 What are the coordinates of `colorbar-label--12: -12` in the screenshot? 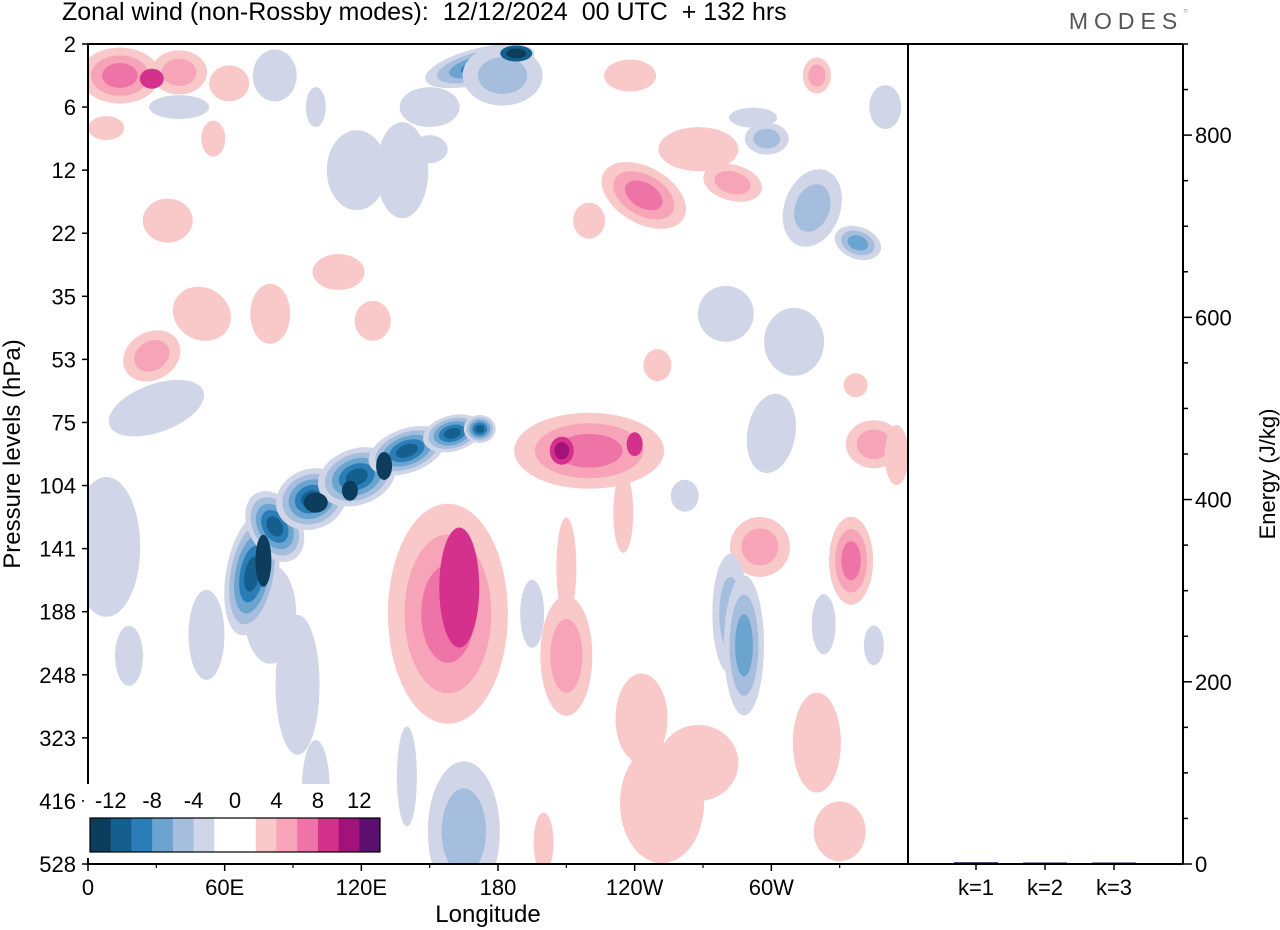 It's located at (111, 800).